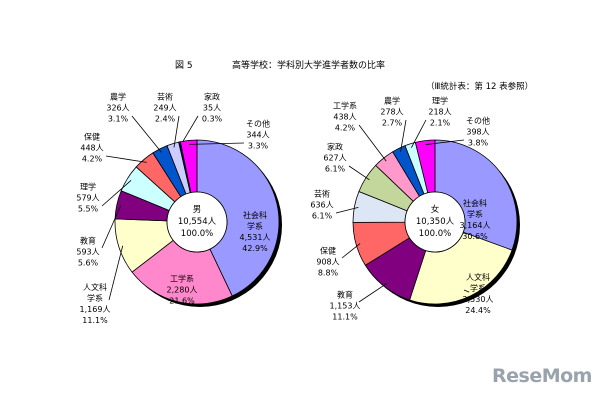  What do you see at coordinates (435, 210) in the screenshot?
I see `center-label: 女` at bounding box center [435, 210].